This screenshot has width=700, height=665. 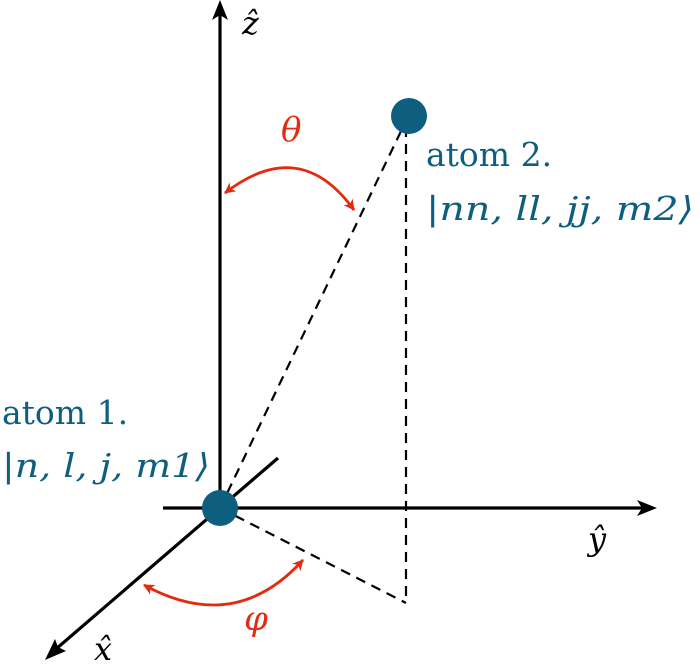 I want to click on atom-2-state: |nn, ll, jj, m2⟩, so click(x=560, y=208).